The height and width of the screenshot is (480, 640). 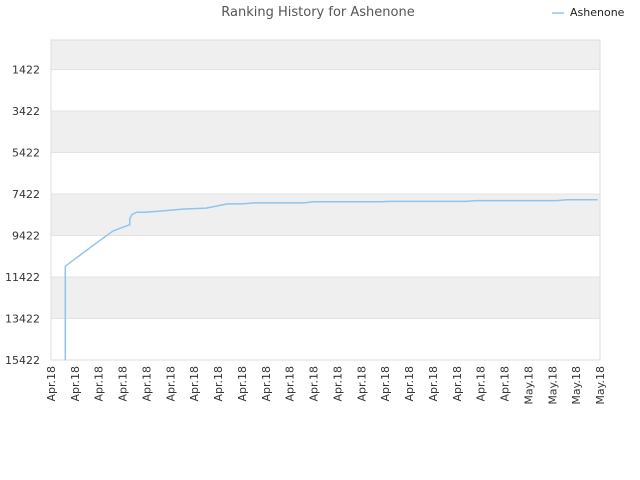 I want to click on y-axis-ticks: 1422 3422 5422 7422 9422 11422 13422 15422, so click(x=22, y=215).